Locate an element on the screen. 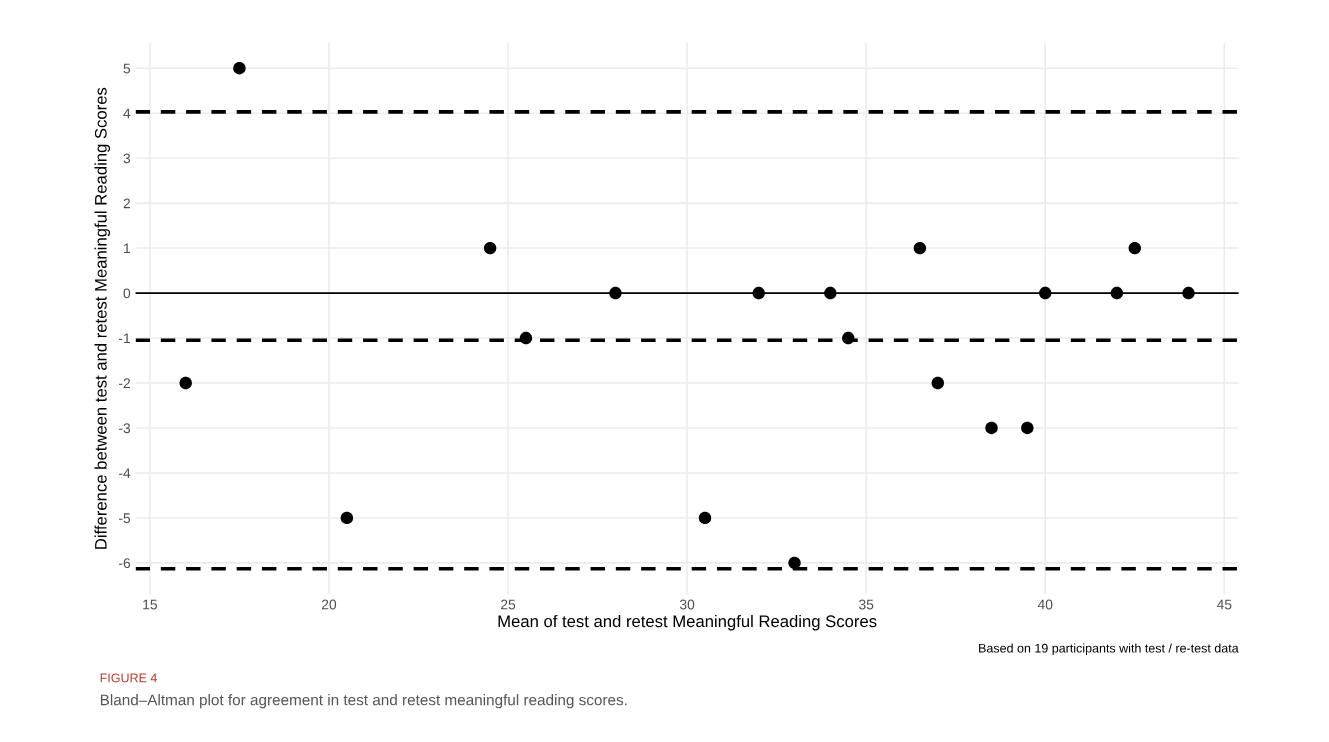 This screenshot has height=742, width=1329. y-axis-title: Difference between test and retest Meaningful Reading Scores is located at coordinates (102, 318).